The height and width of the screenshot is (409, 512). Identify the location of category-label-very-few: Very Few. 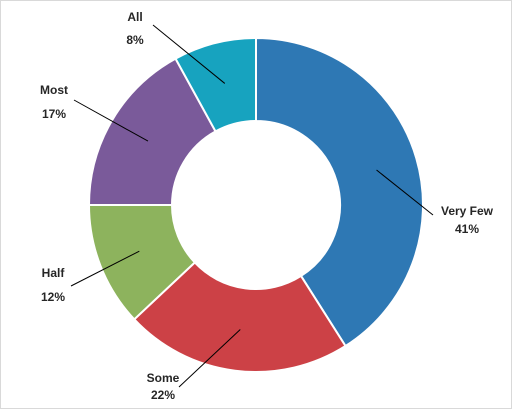
(467, 211).